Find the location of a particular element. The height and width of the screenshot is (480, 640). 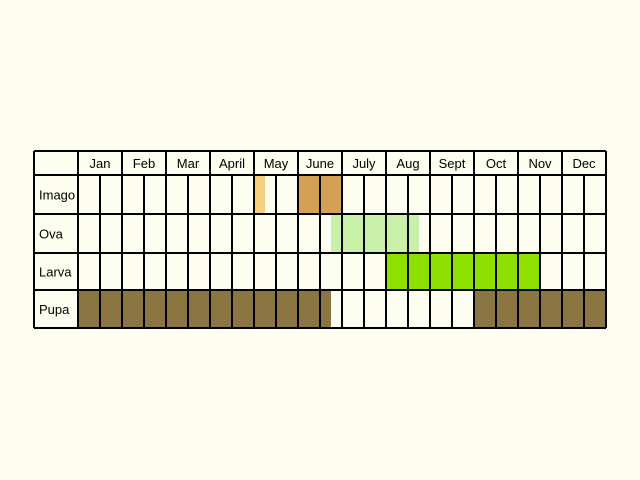

month-label: April is located at coordinates (232, 163).